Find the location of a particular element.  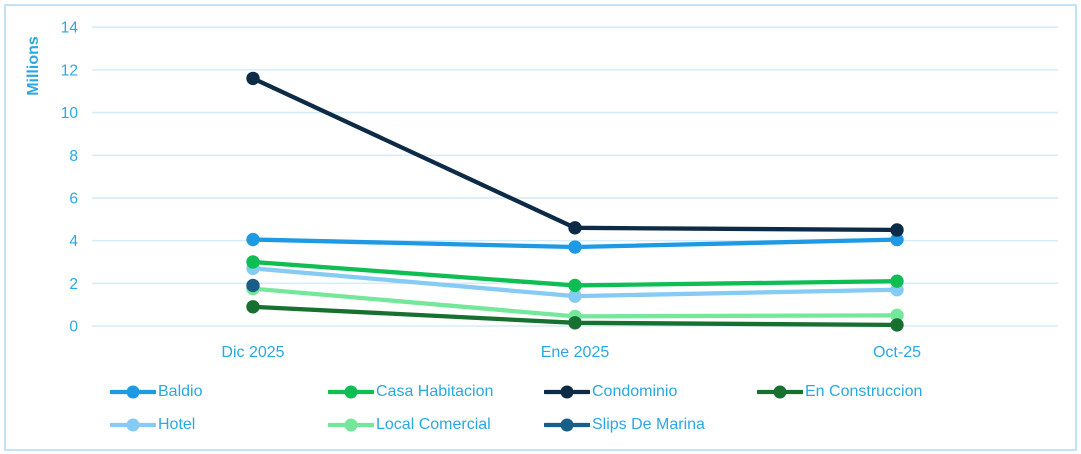

y-tick-label: 12 is located at coordinates (69, 70).